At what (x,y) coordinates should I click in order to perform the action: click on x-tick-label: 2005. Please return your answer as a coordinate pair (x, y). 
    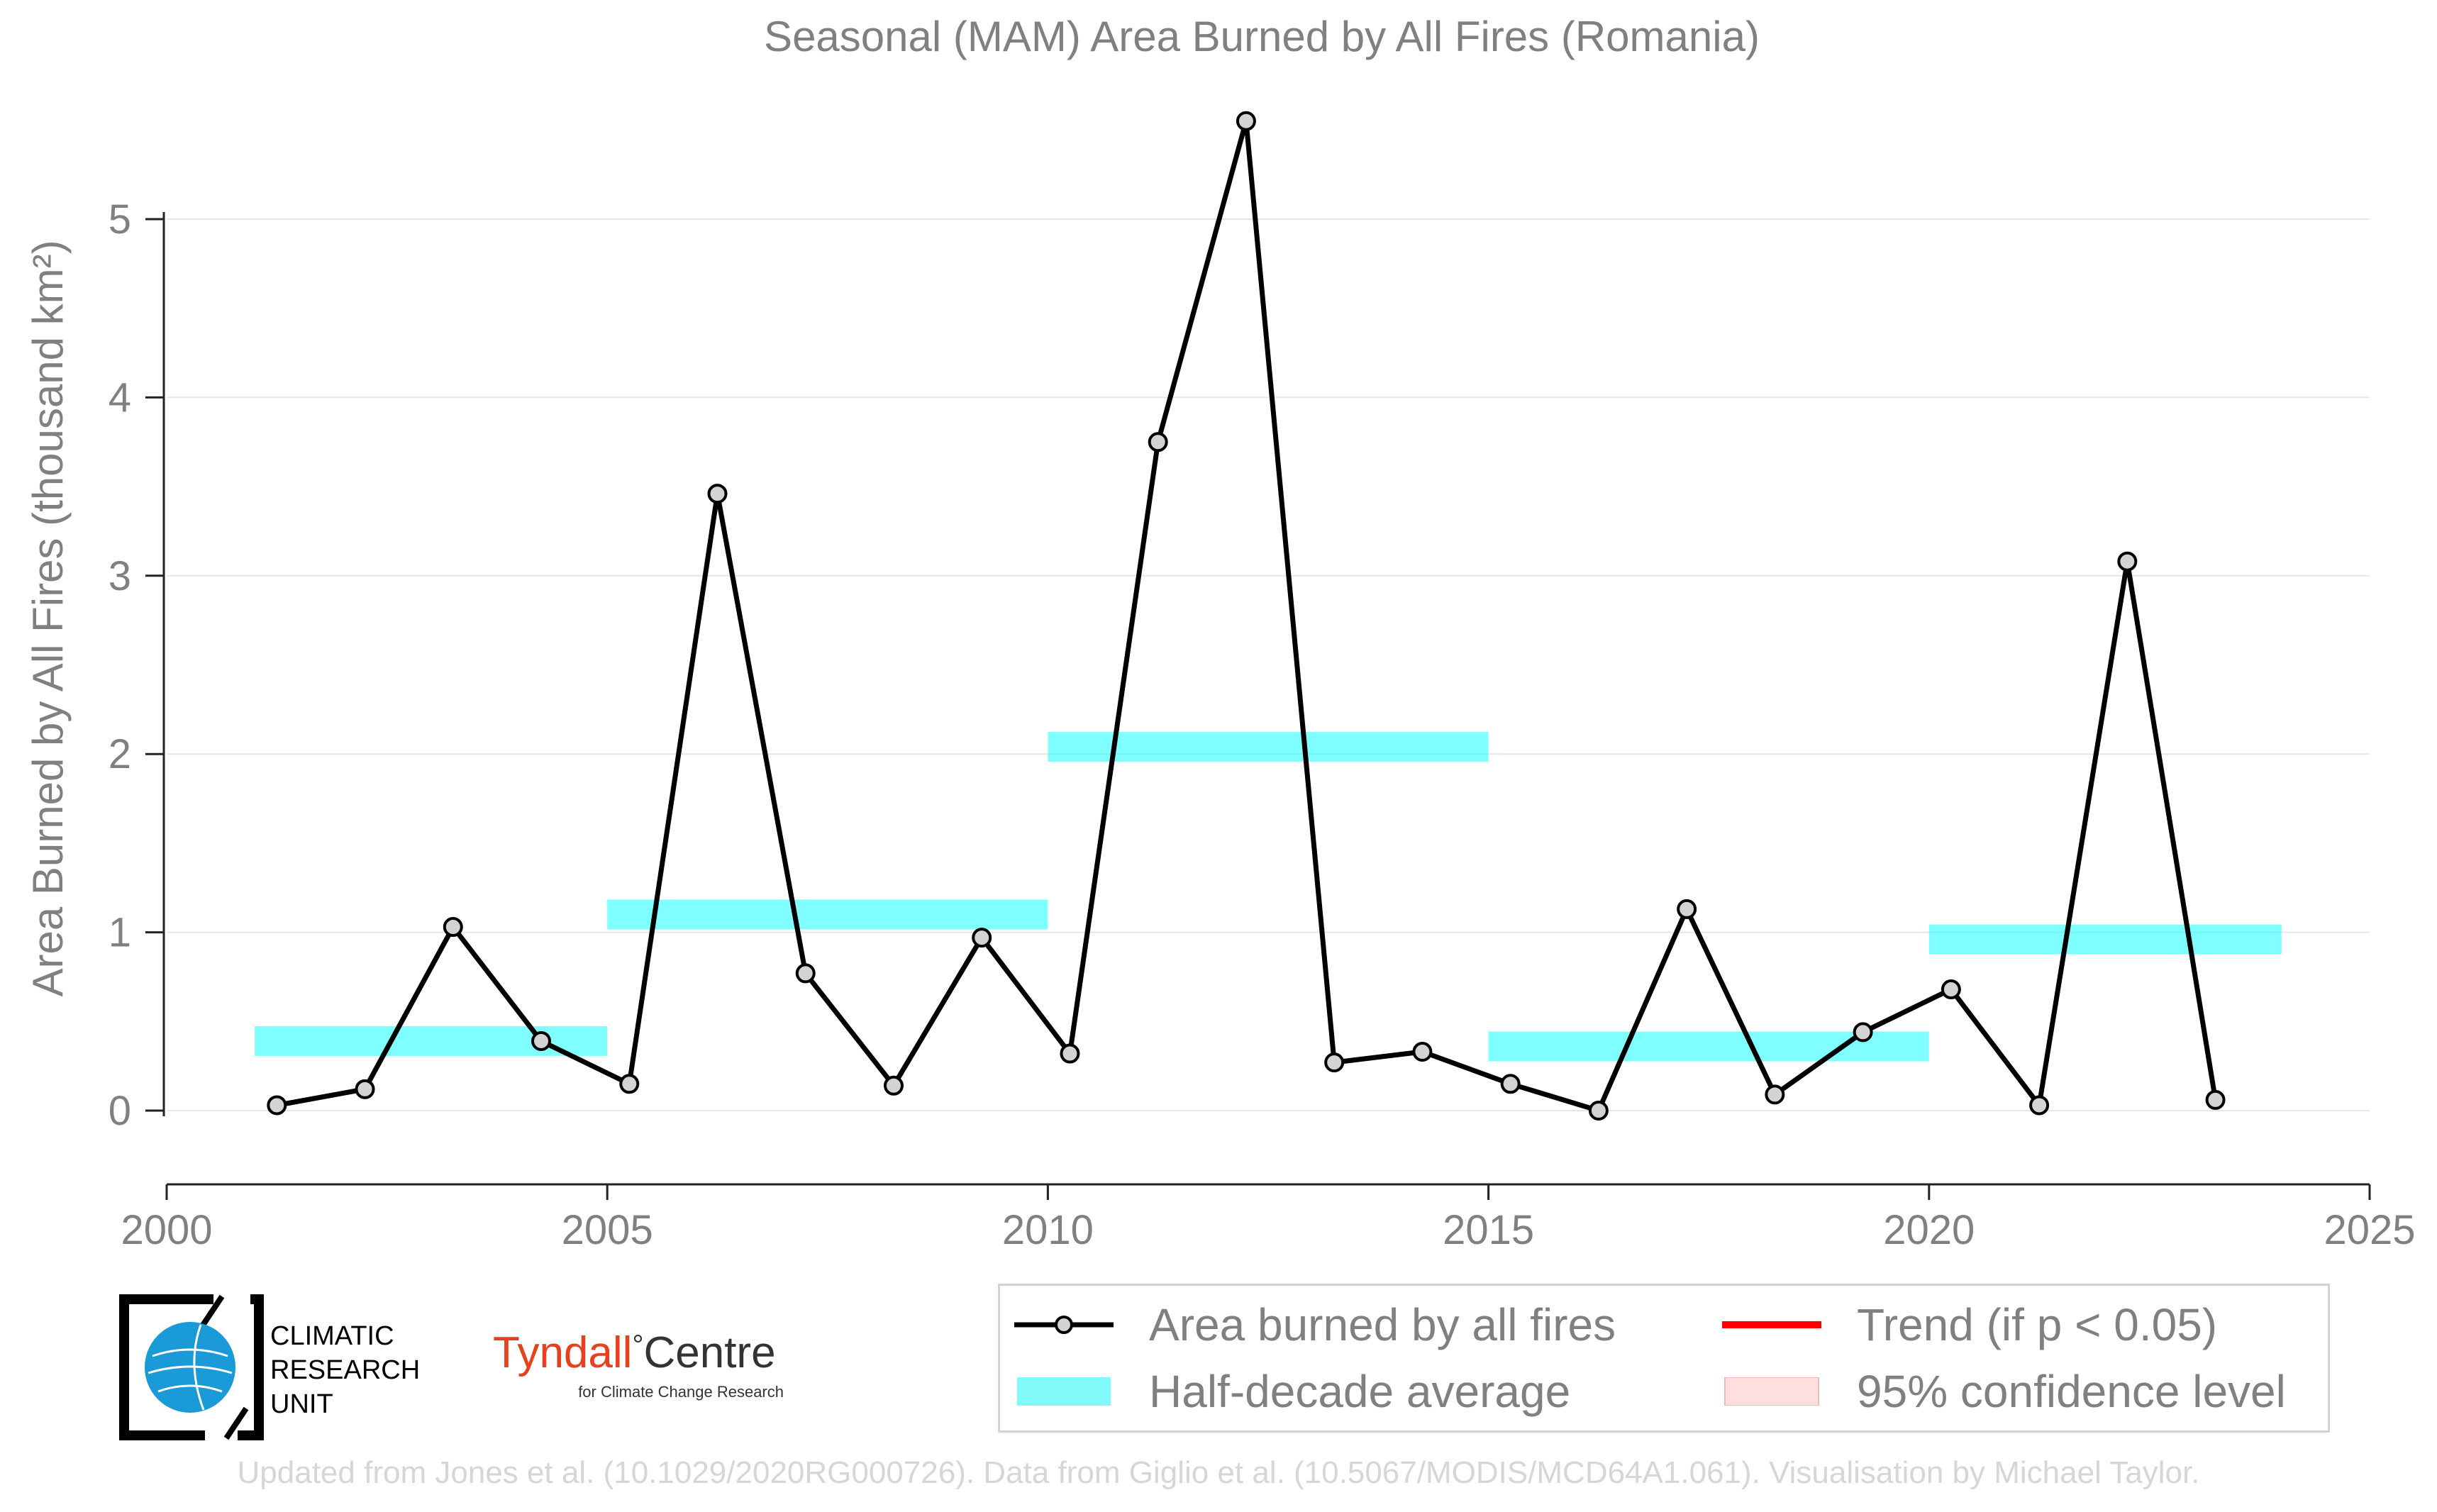
    Looking at the image, I should click on (607, 1230).